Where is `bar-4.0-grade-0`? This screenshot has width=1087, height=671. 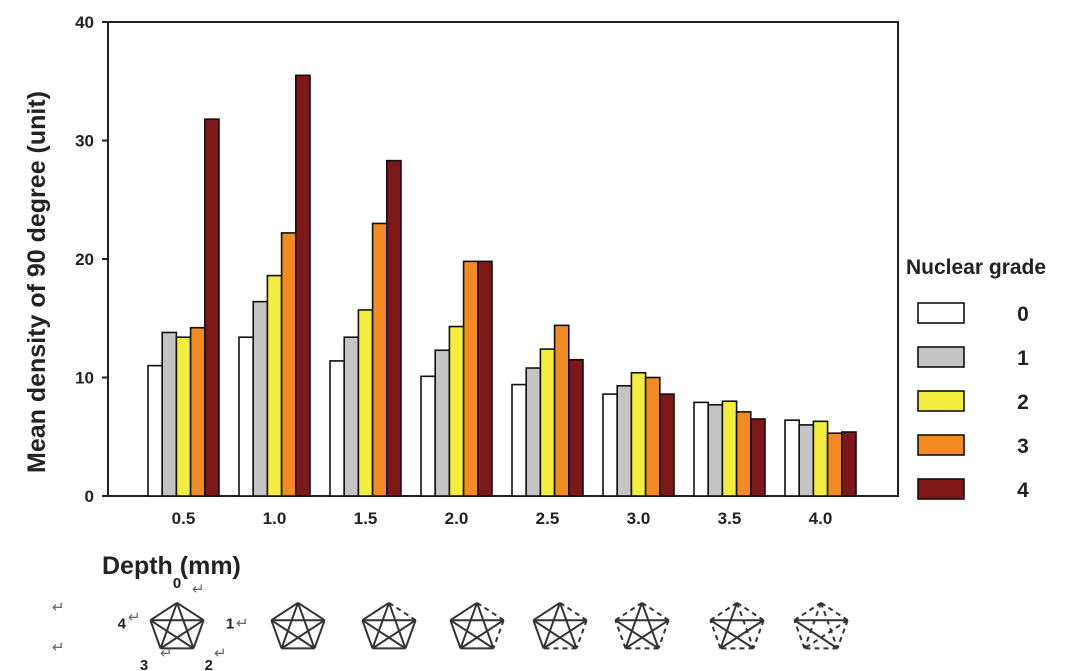
bar-4.0-grade-0 is located at coordinates (792, 458).